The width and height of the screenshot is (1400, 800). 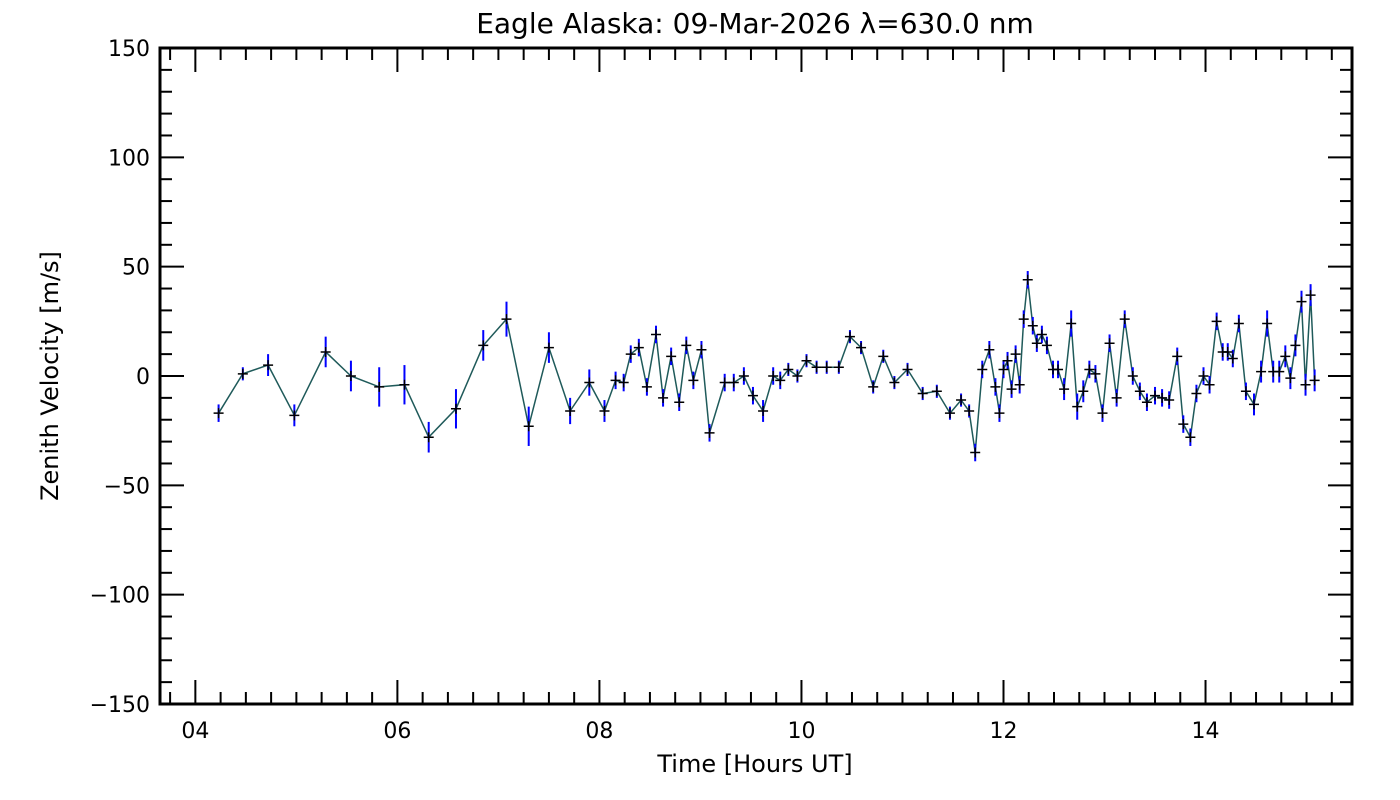 What do you see at coordinates (599, 731) in the screenshot?
I see `x-tick-label: 08` at bounding box center [599, 731].